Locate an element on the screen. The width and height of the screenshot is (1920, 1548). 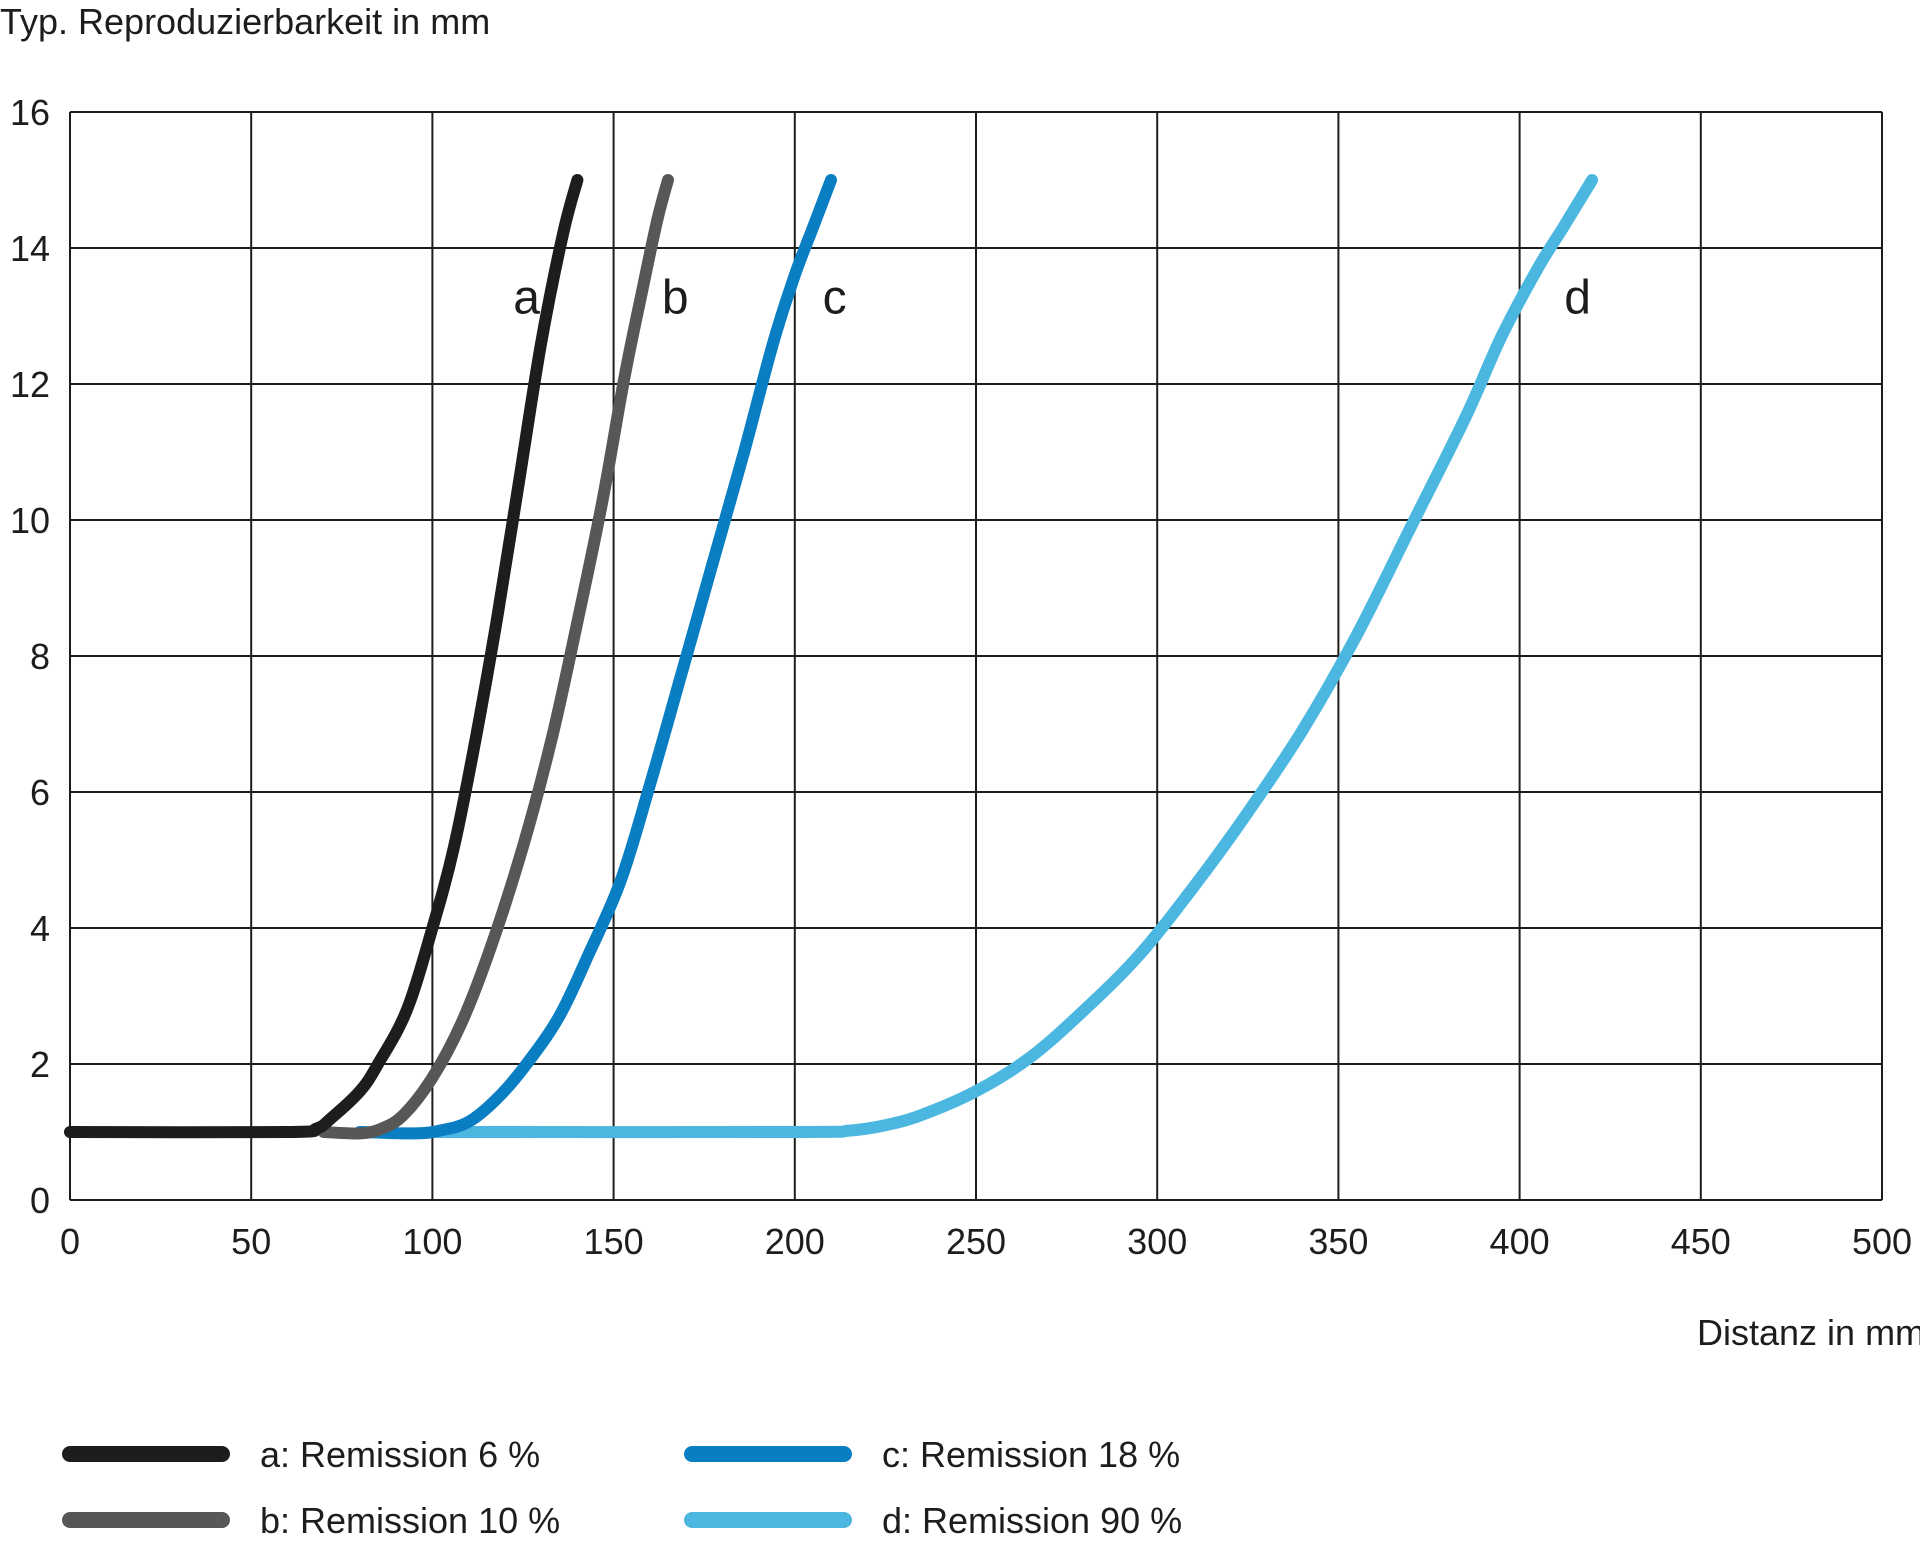
x-tick-label: 250 is located at coordinates (976, 1241).